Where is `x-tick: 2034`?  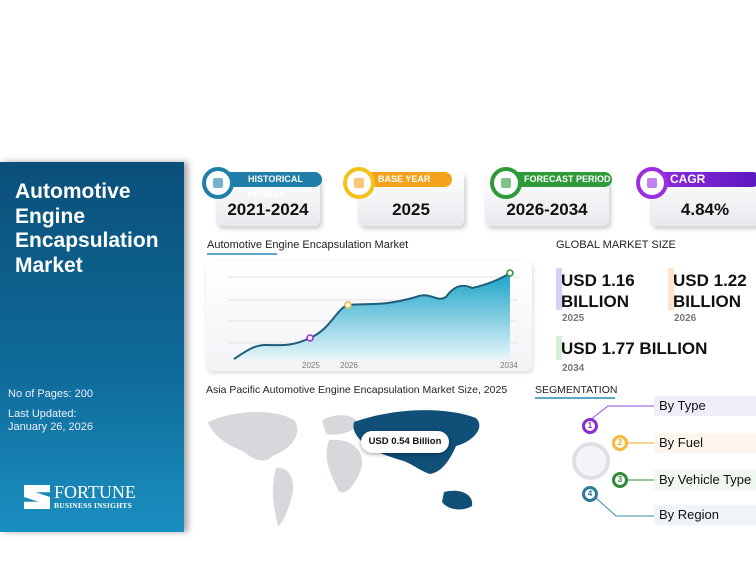 x-tick: 2034 is located at coordinates (509, 365).